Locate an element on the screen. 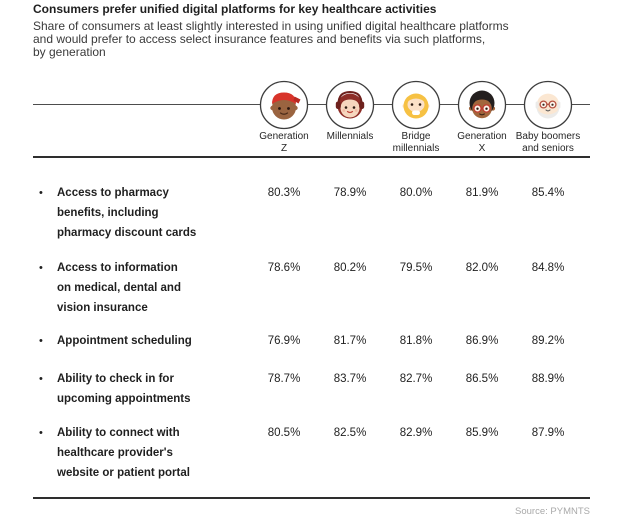 The height and width of the screenshot is (526, 618). value-cell: 83.7% is located at coordinates (350, 379).